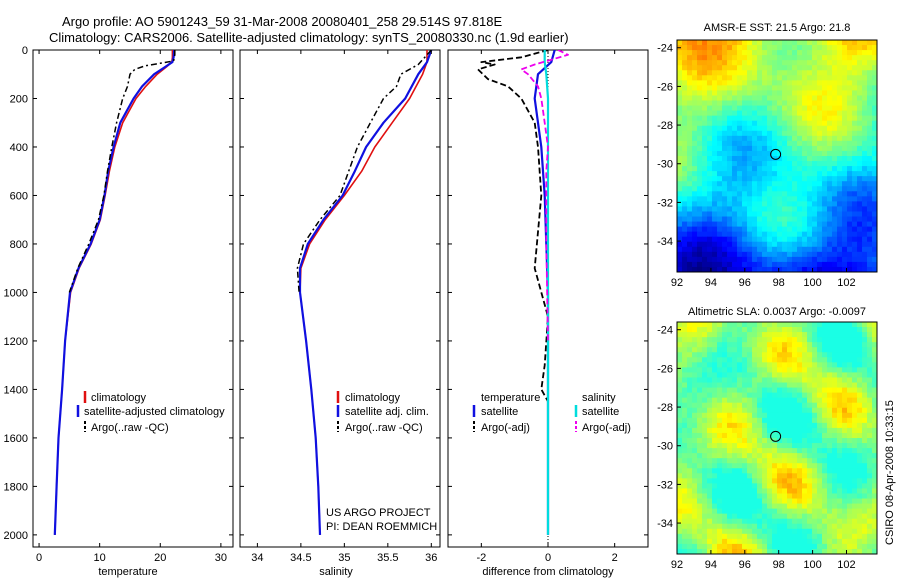 The image size is (900, 580). I want to click on x-tick-label: -2, so click(481, 558).